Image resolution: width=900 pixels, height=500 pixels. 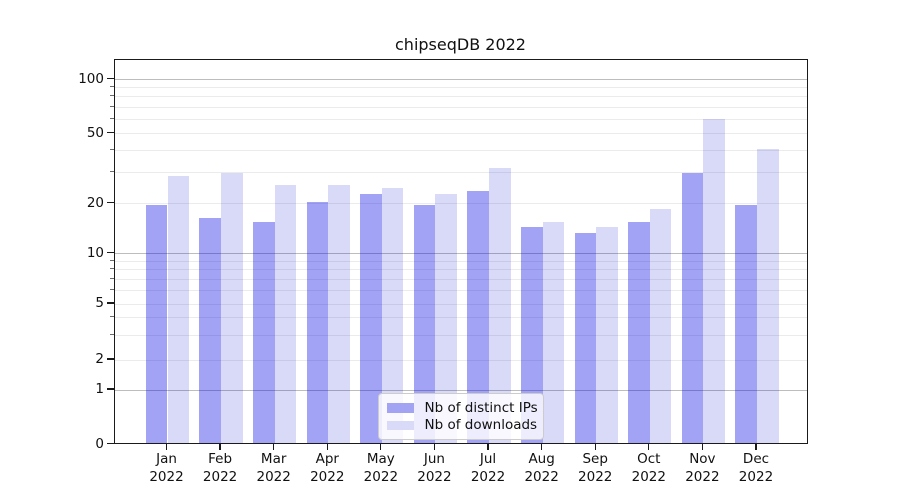 What do you see at coordinates (767, 295) in the screenshot?
I see `bar-downloads-Dec` at bounding box center [767, 295].